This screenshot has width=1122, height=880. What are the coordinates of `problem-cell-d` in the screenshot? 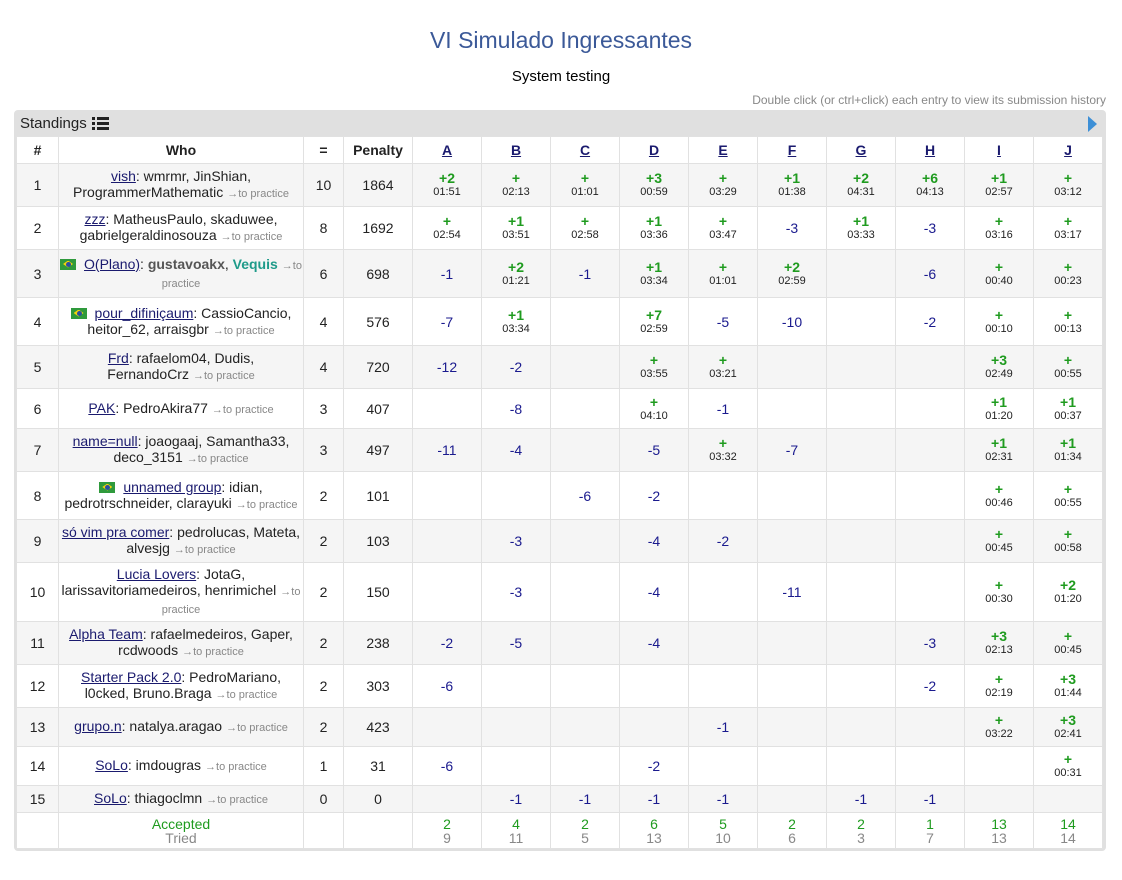 It's located at (654, 727).